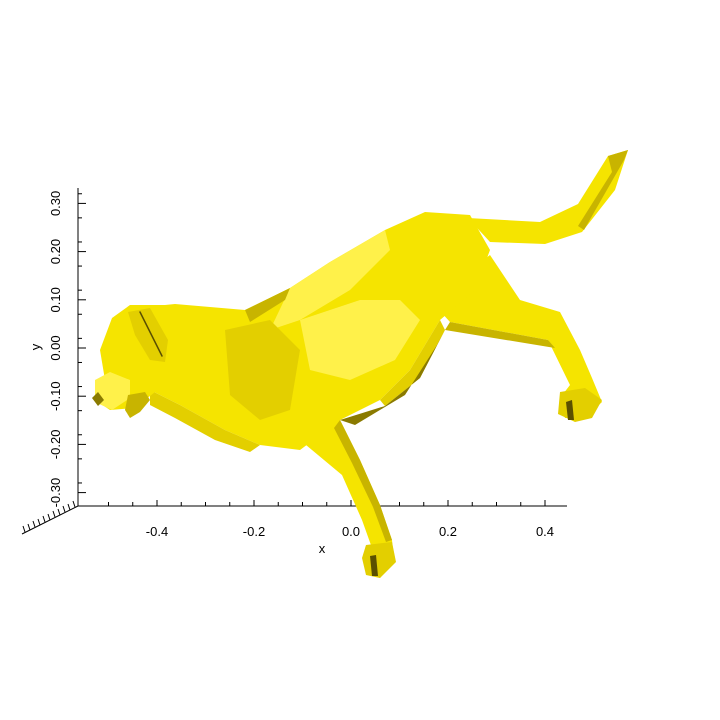 This screenshot has height=720, width=720. I want to click on dog-shoulder-shade, so click(262, 370).